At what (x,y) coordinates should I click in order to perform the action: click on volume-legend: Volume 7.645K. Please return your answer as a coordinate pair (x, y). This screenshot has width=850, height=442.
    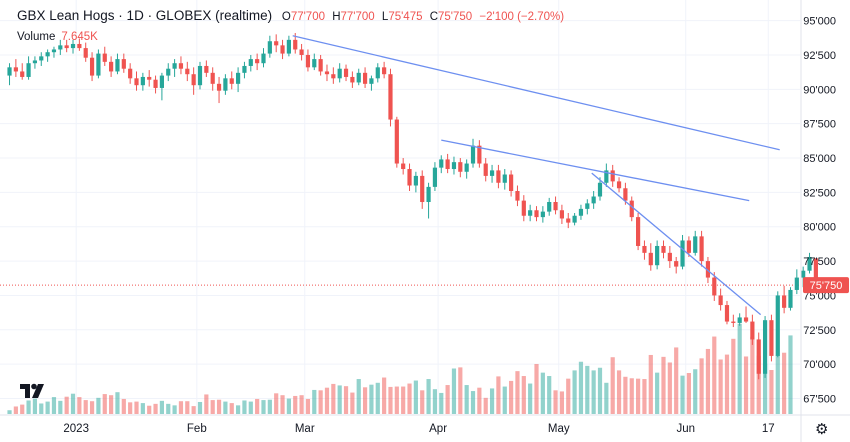
    Looking at the image, I should click on (57, 37).